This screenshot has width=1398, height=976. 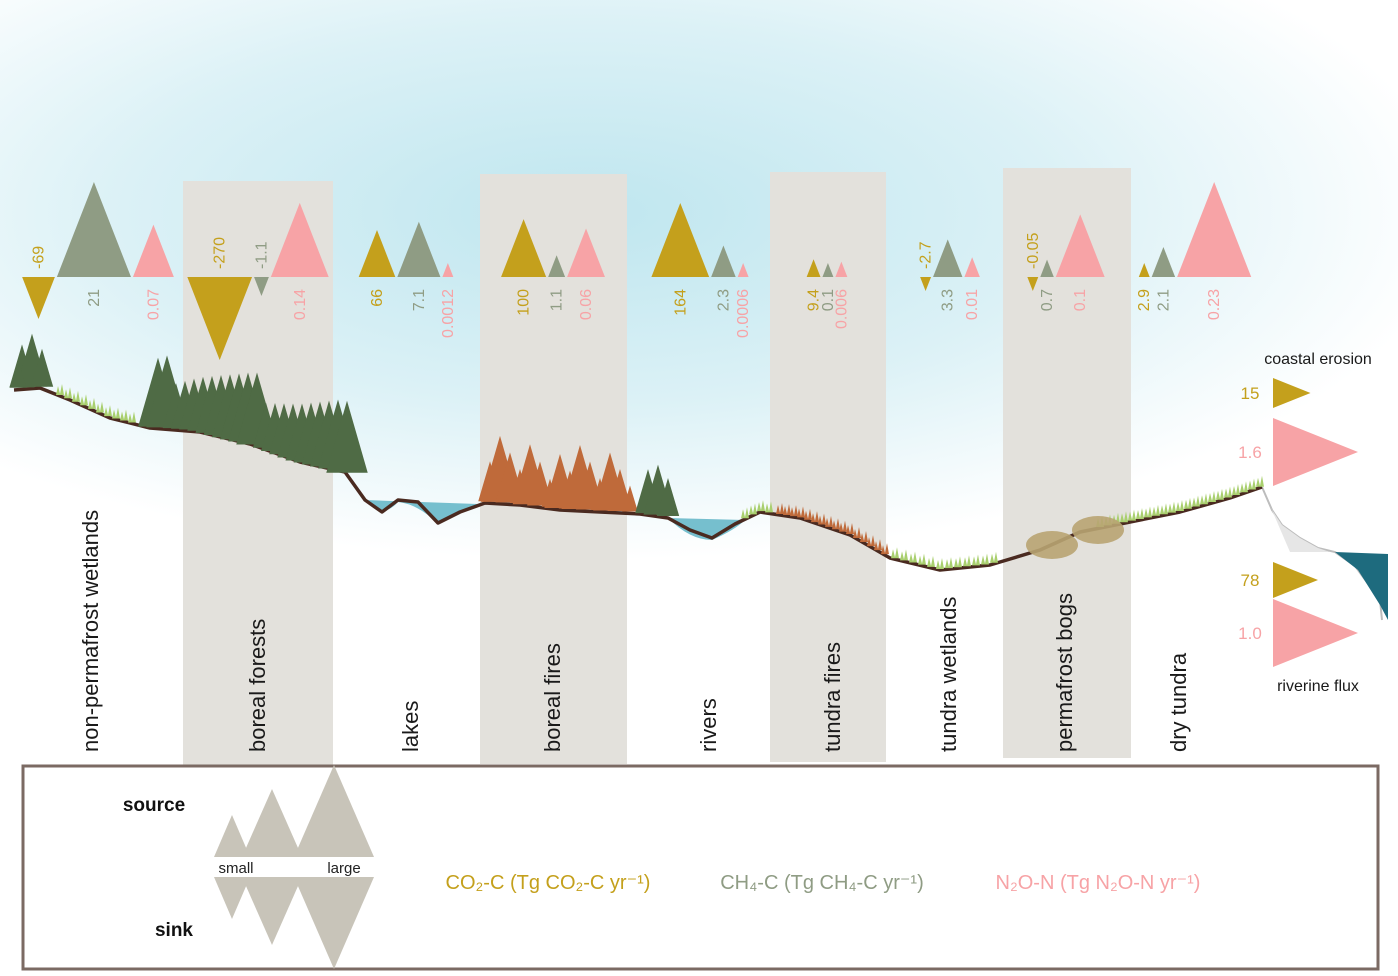 I want to click on flux-value-ch4: 1.1, so click(x=557, y=300).